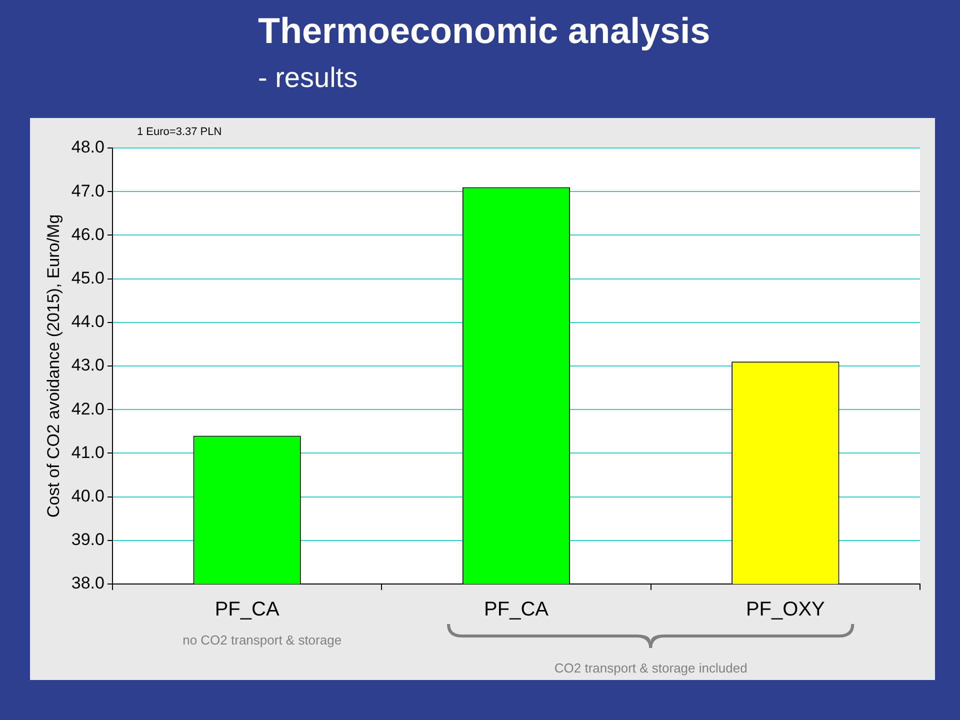 The image size is (960, 720). I want to click on y-tick-label: 48.0, so click(87, 147).